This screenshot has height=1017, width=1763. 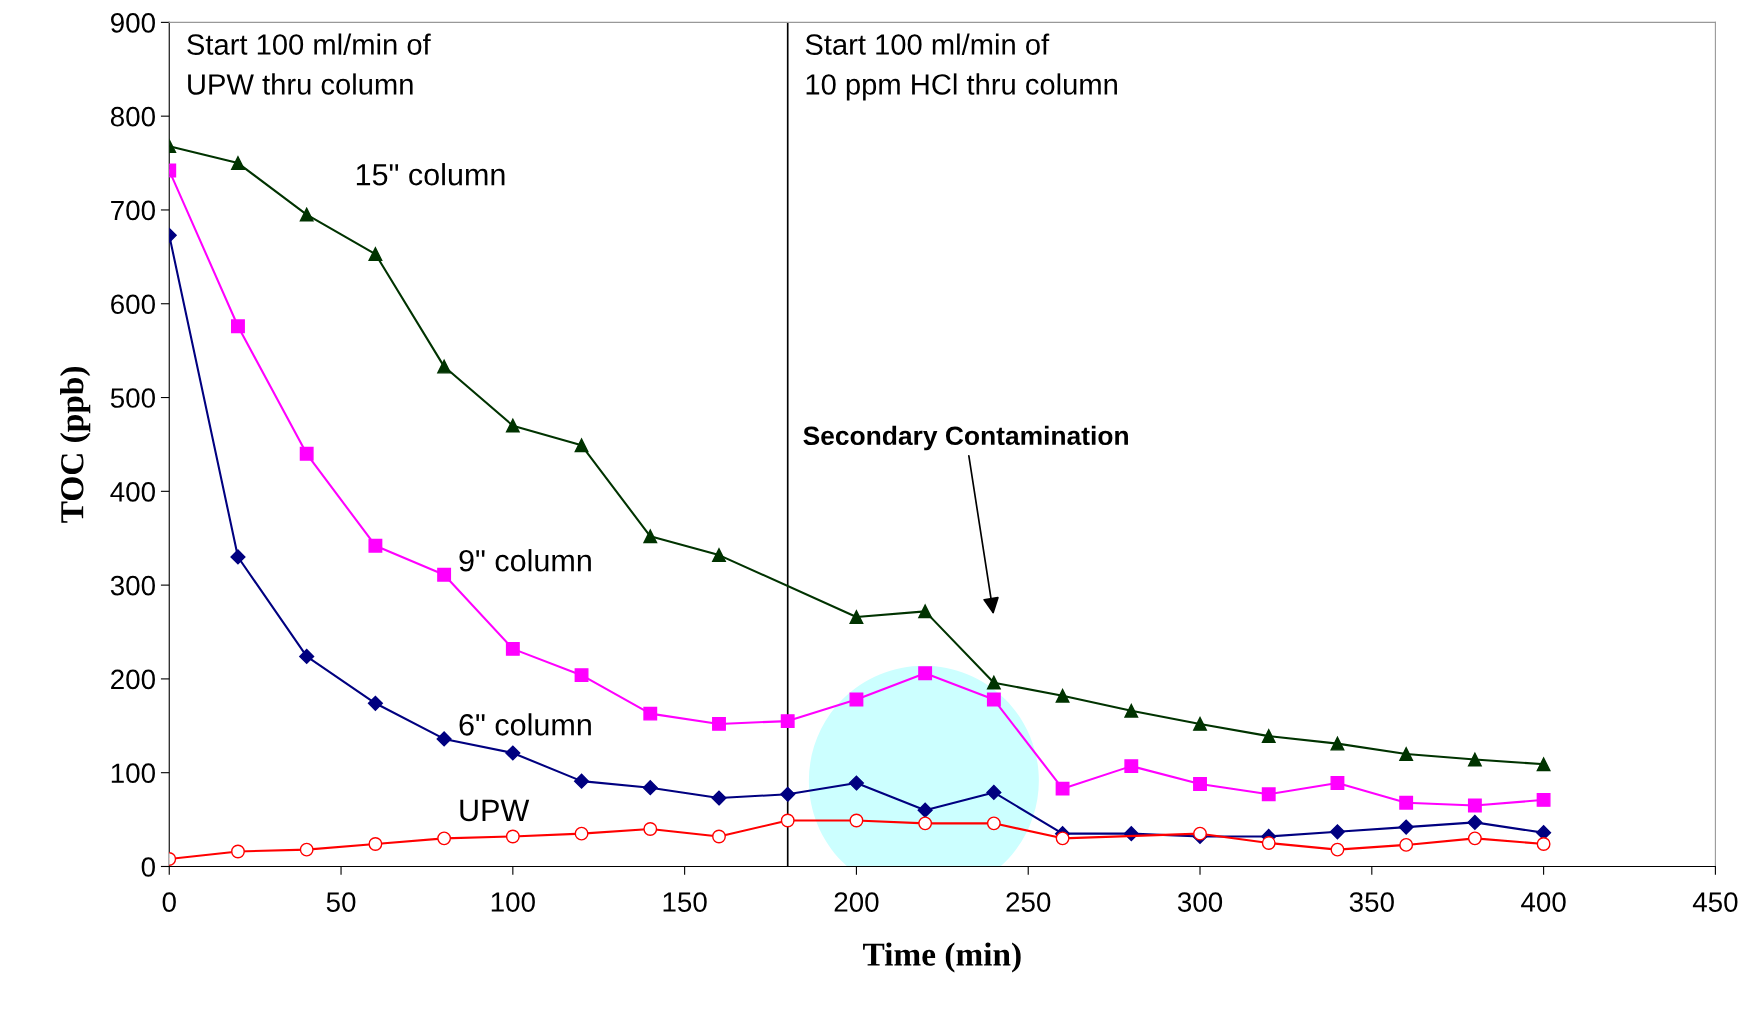 What do you see at coordinates (148, 867) in the screenshot?
I see `y-tick-label: 0` at bounding box center [148, 867].